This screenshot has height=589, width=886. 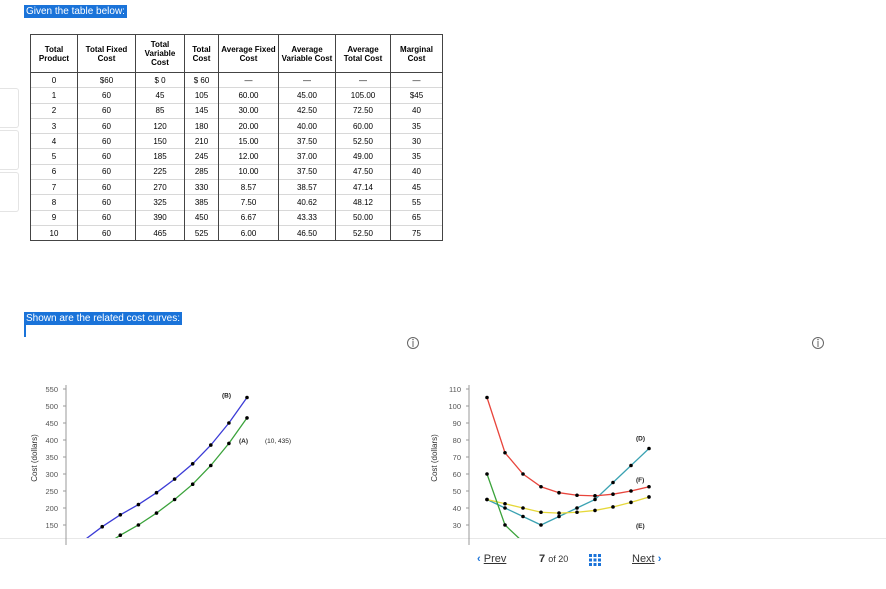 I want to click on column-header: Average Total Cost, so click(x=363, y=53).